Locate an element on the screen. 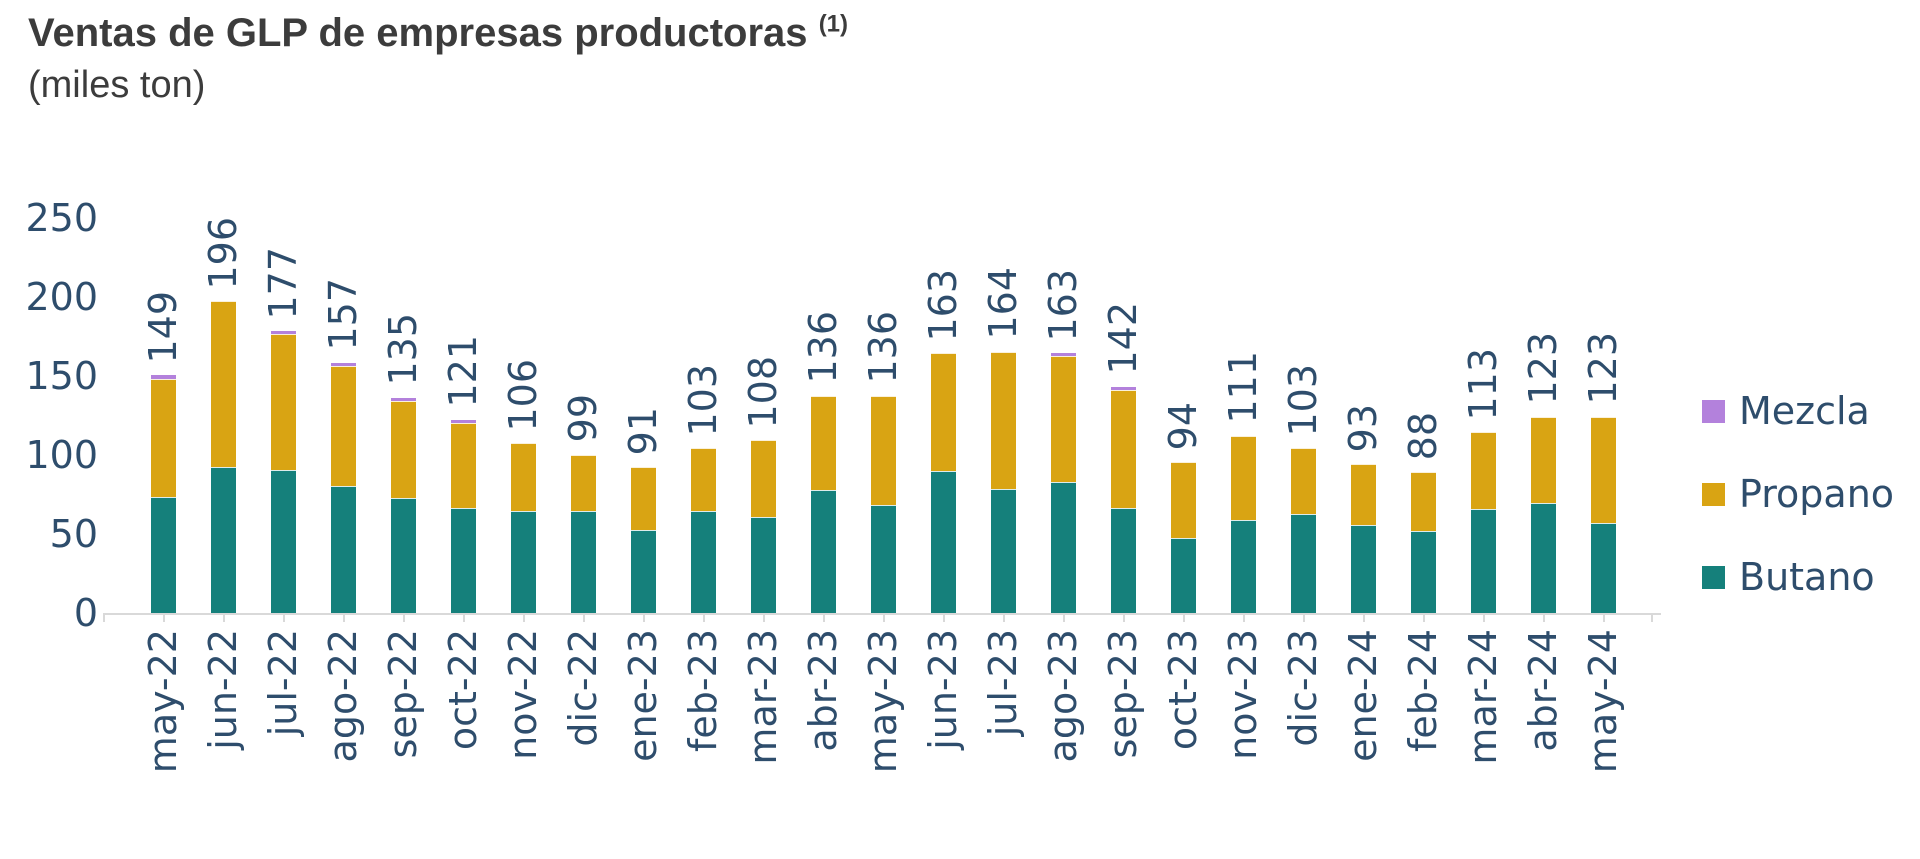  bar-column-abr-24: 123 abr-24 is located at coordinates (1543, 446).